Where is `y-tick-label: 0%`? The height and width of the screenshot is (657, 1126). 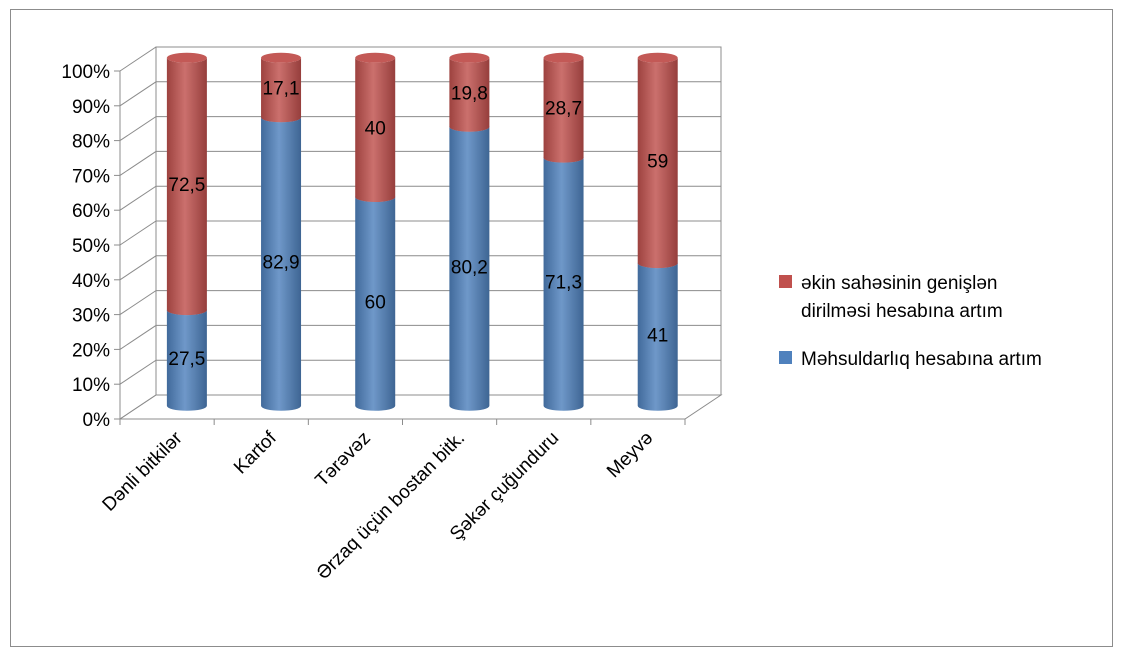 y-tick-label: 0% is located at coordinates (97, 420).